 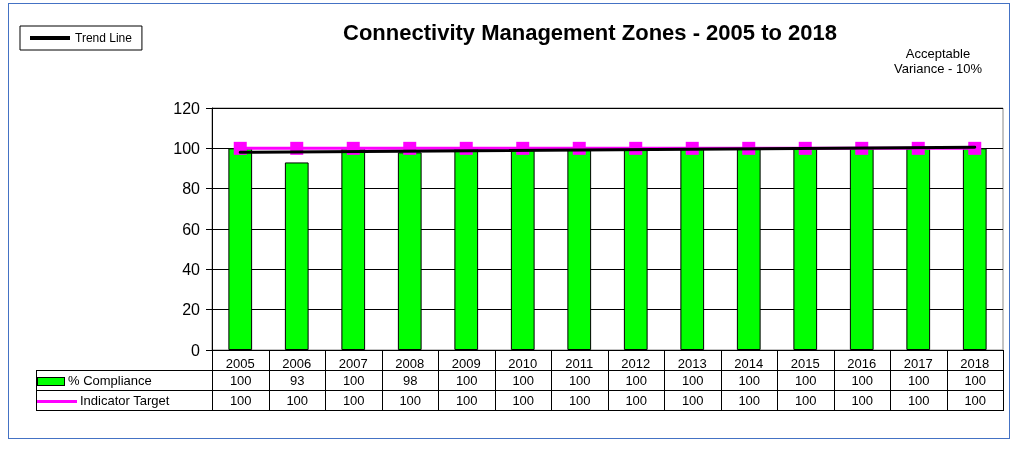 What do you see at coordinates (918, 363) in the screenshot?
I see `x-tick-label: 2017` at bounding box center [918, 363].